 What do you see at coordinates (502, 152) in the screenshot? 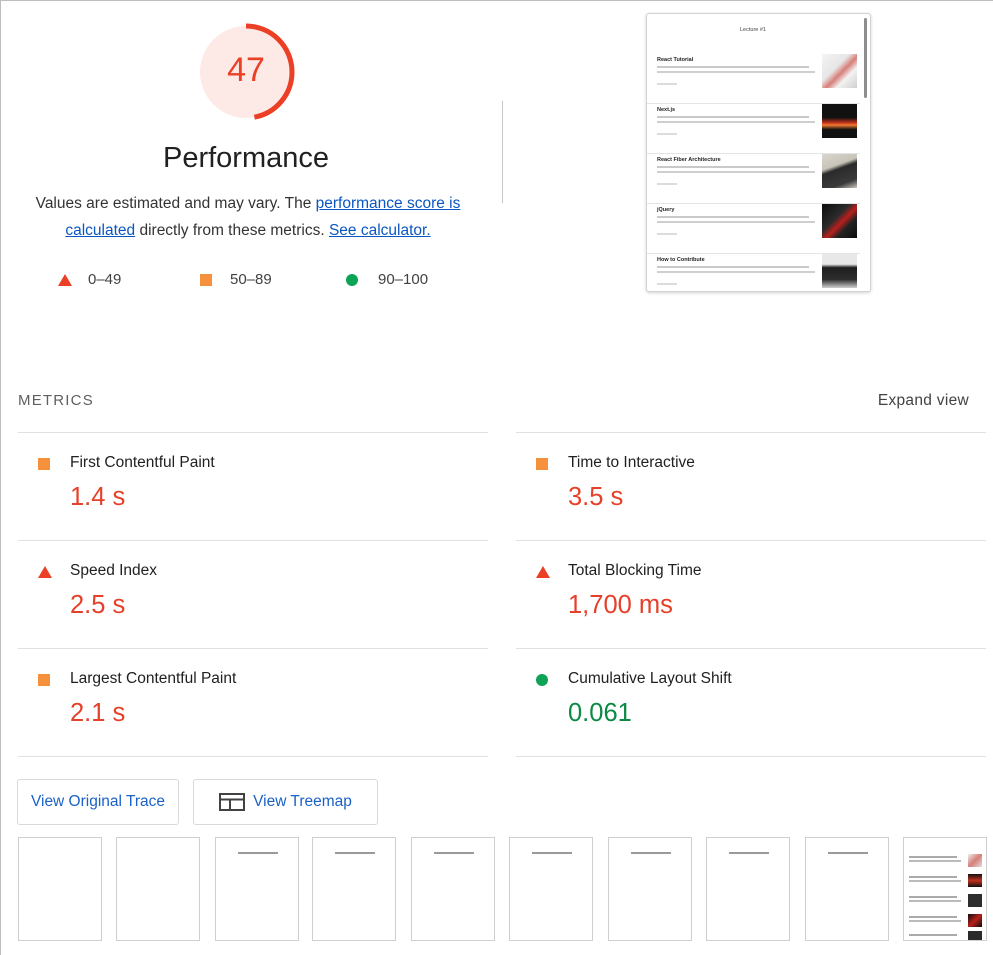
I see `header-divider` at bounding box center [502, 152].